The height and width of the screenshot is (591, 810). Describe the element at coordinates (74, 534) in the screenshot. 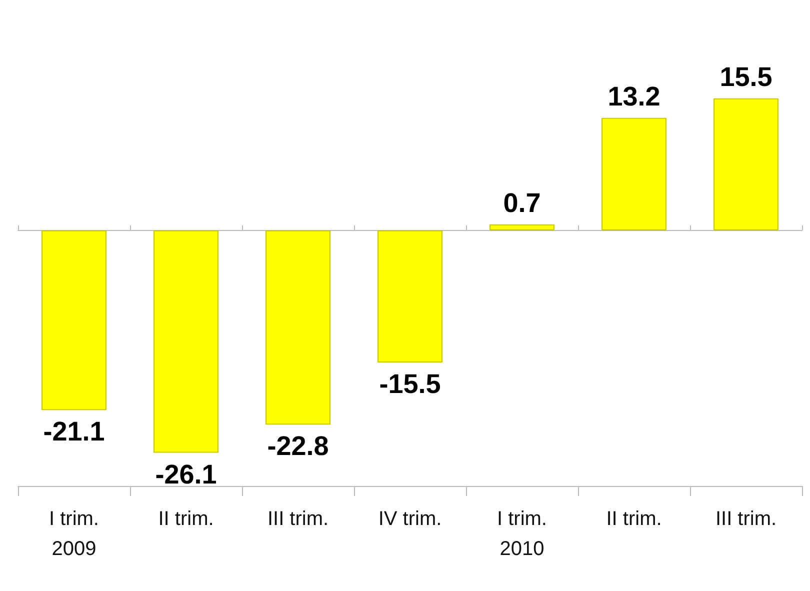

I see `x-tick-label: I trim. 2009` at that location.